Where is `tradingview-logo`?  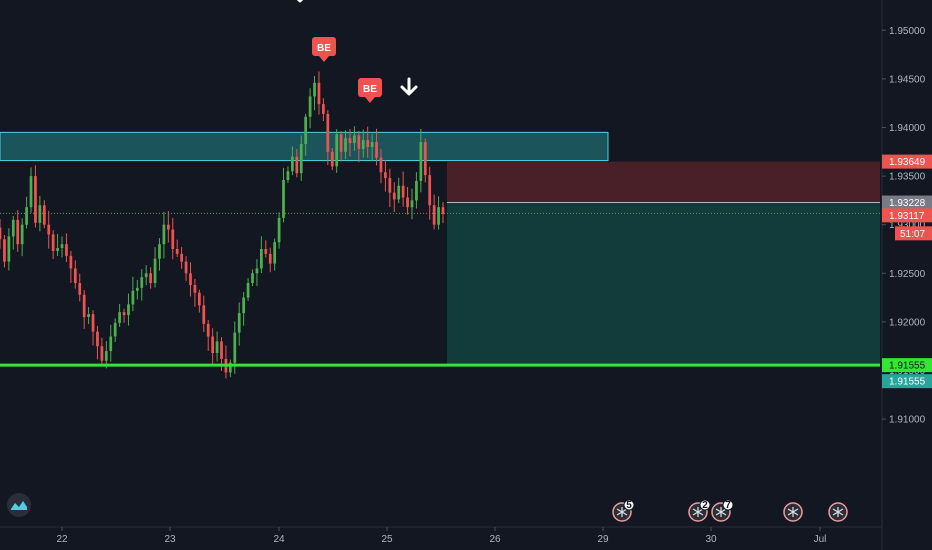
tradingview-logo is located at coordinates (19, 505).